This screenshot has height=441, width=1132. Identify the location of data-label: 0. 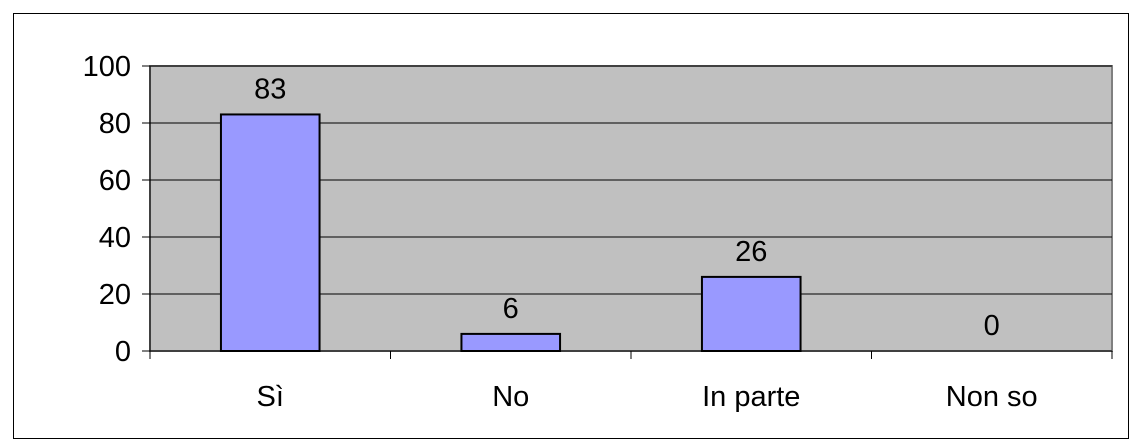
(992, 326).